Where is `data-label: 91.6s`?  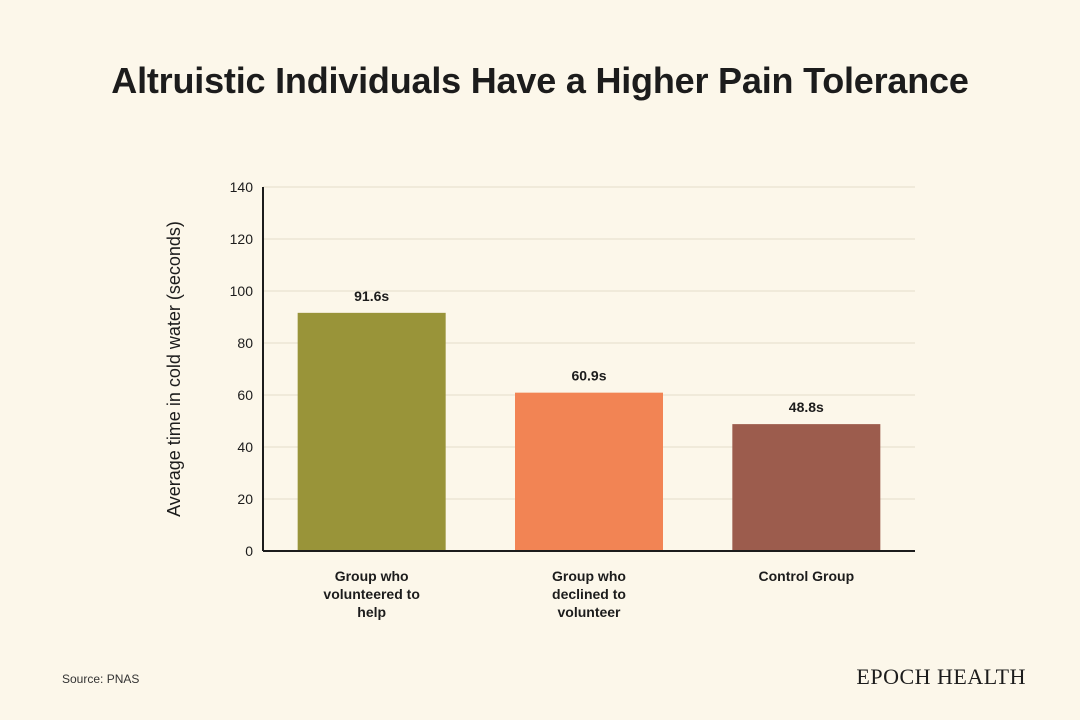 data-label: 91.6s is located at coordinates (371, 296).